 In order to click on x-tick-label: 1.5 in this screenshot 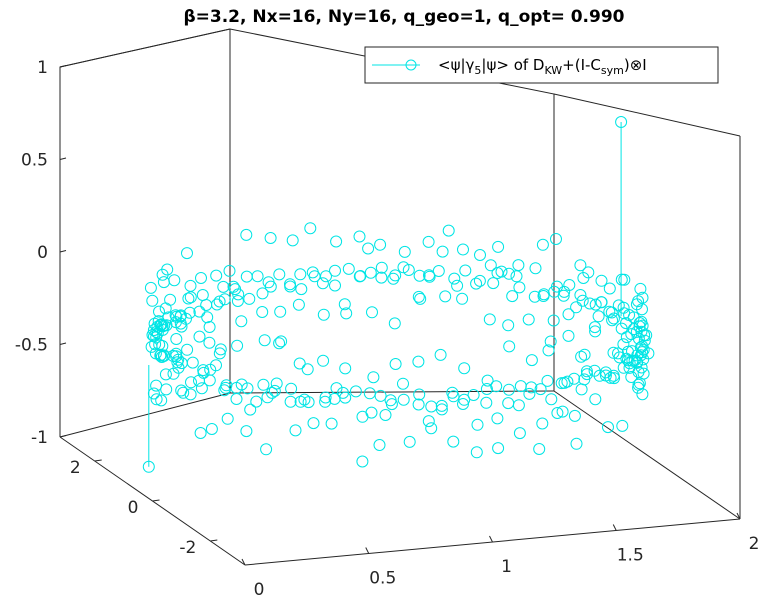, I will do `click(630, 556)`.